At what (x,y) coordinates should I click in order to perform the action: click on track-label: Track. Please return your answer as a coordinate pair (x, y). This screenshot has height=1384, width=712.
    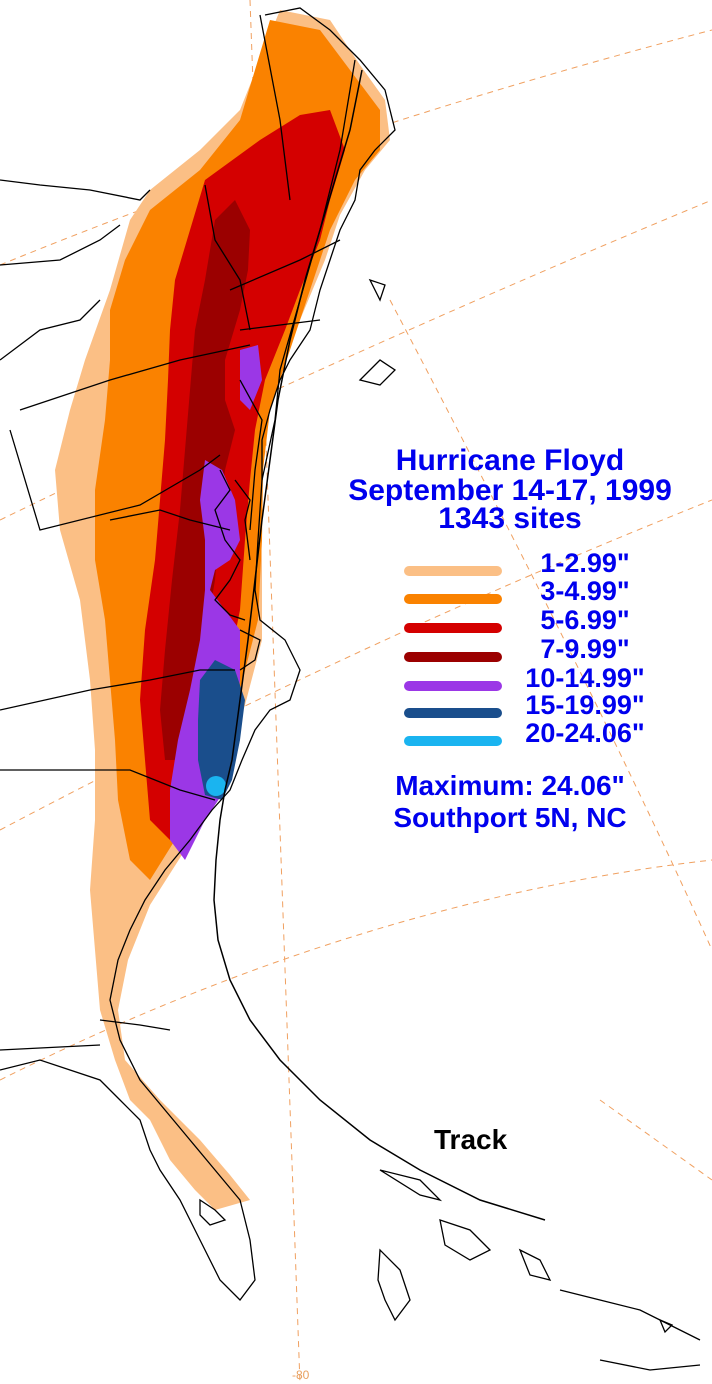
    Looking at the image, I should click on (471, 1139).